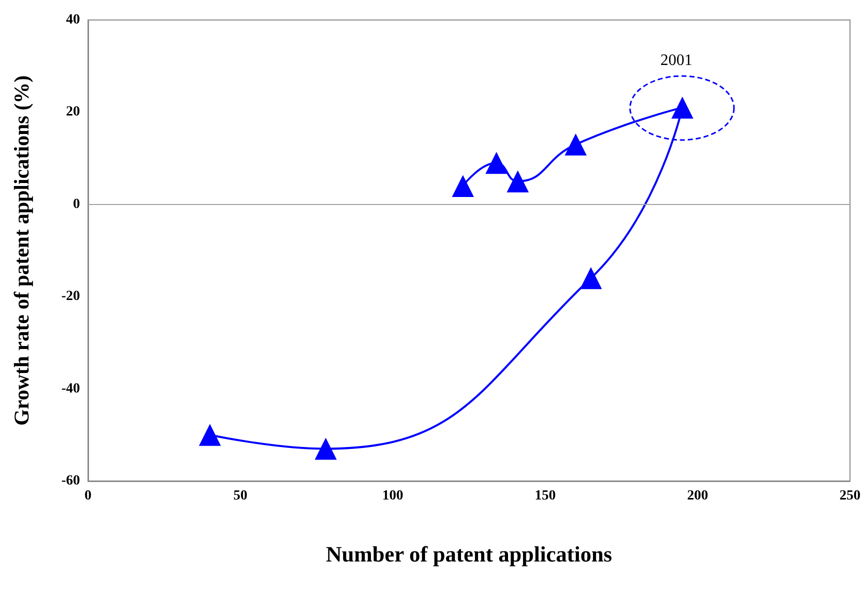 Image resolution: width=865 pixels, height=590 pixels. Describe the element at coordinates (850, 496) in the screenshot. I see `x-tick-label: 250` at that location.